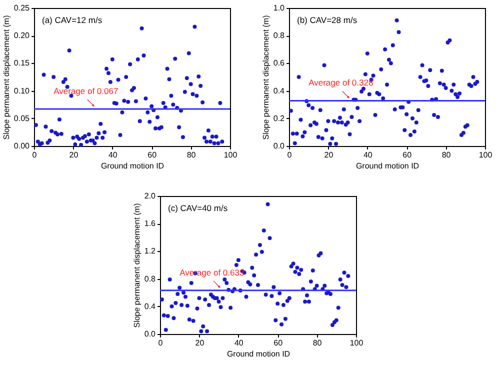  I want to click on ref-line-label: Average of 0.067, so click(86, 91).